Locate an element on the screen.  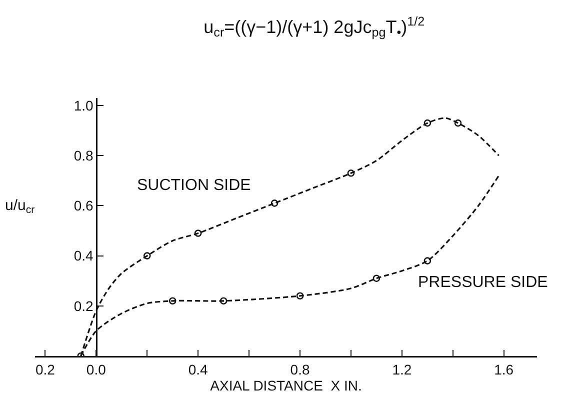
x-tick-label: 0.8 is located at coordinates (300, 369).